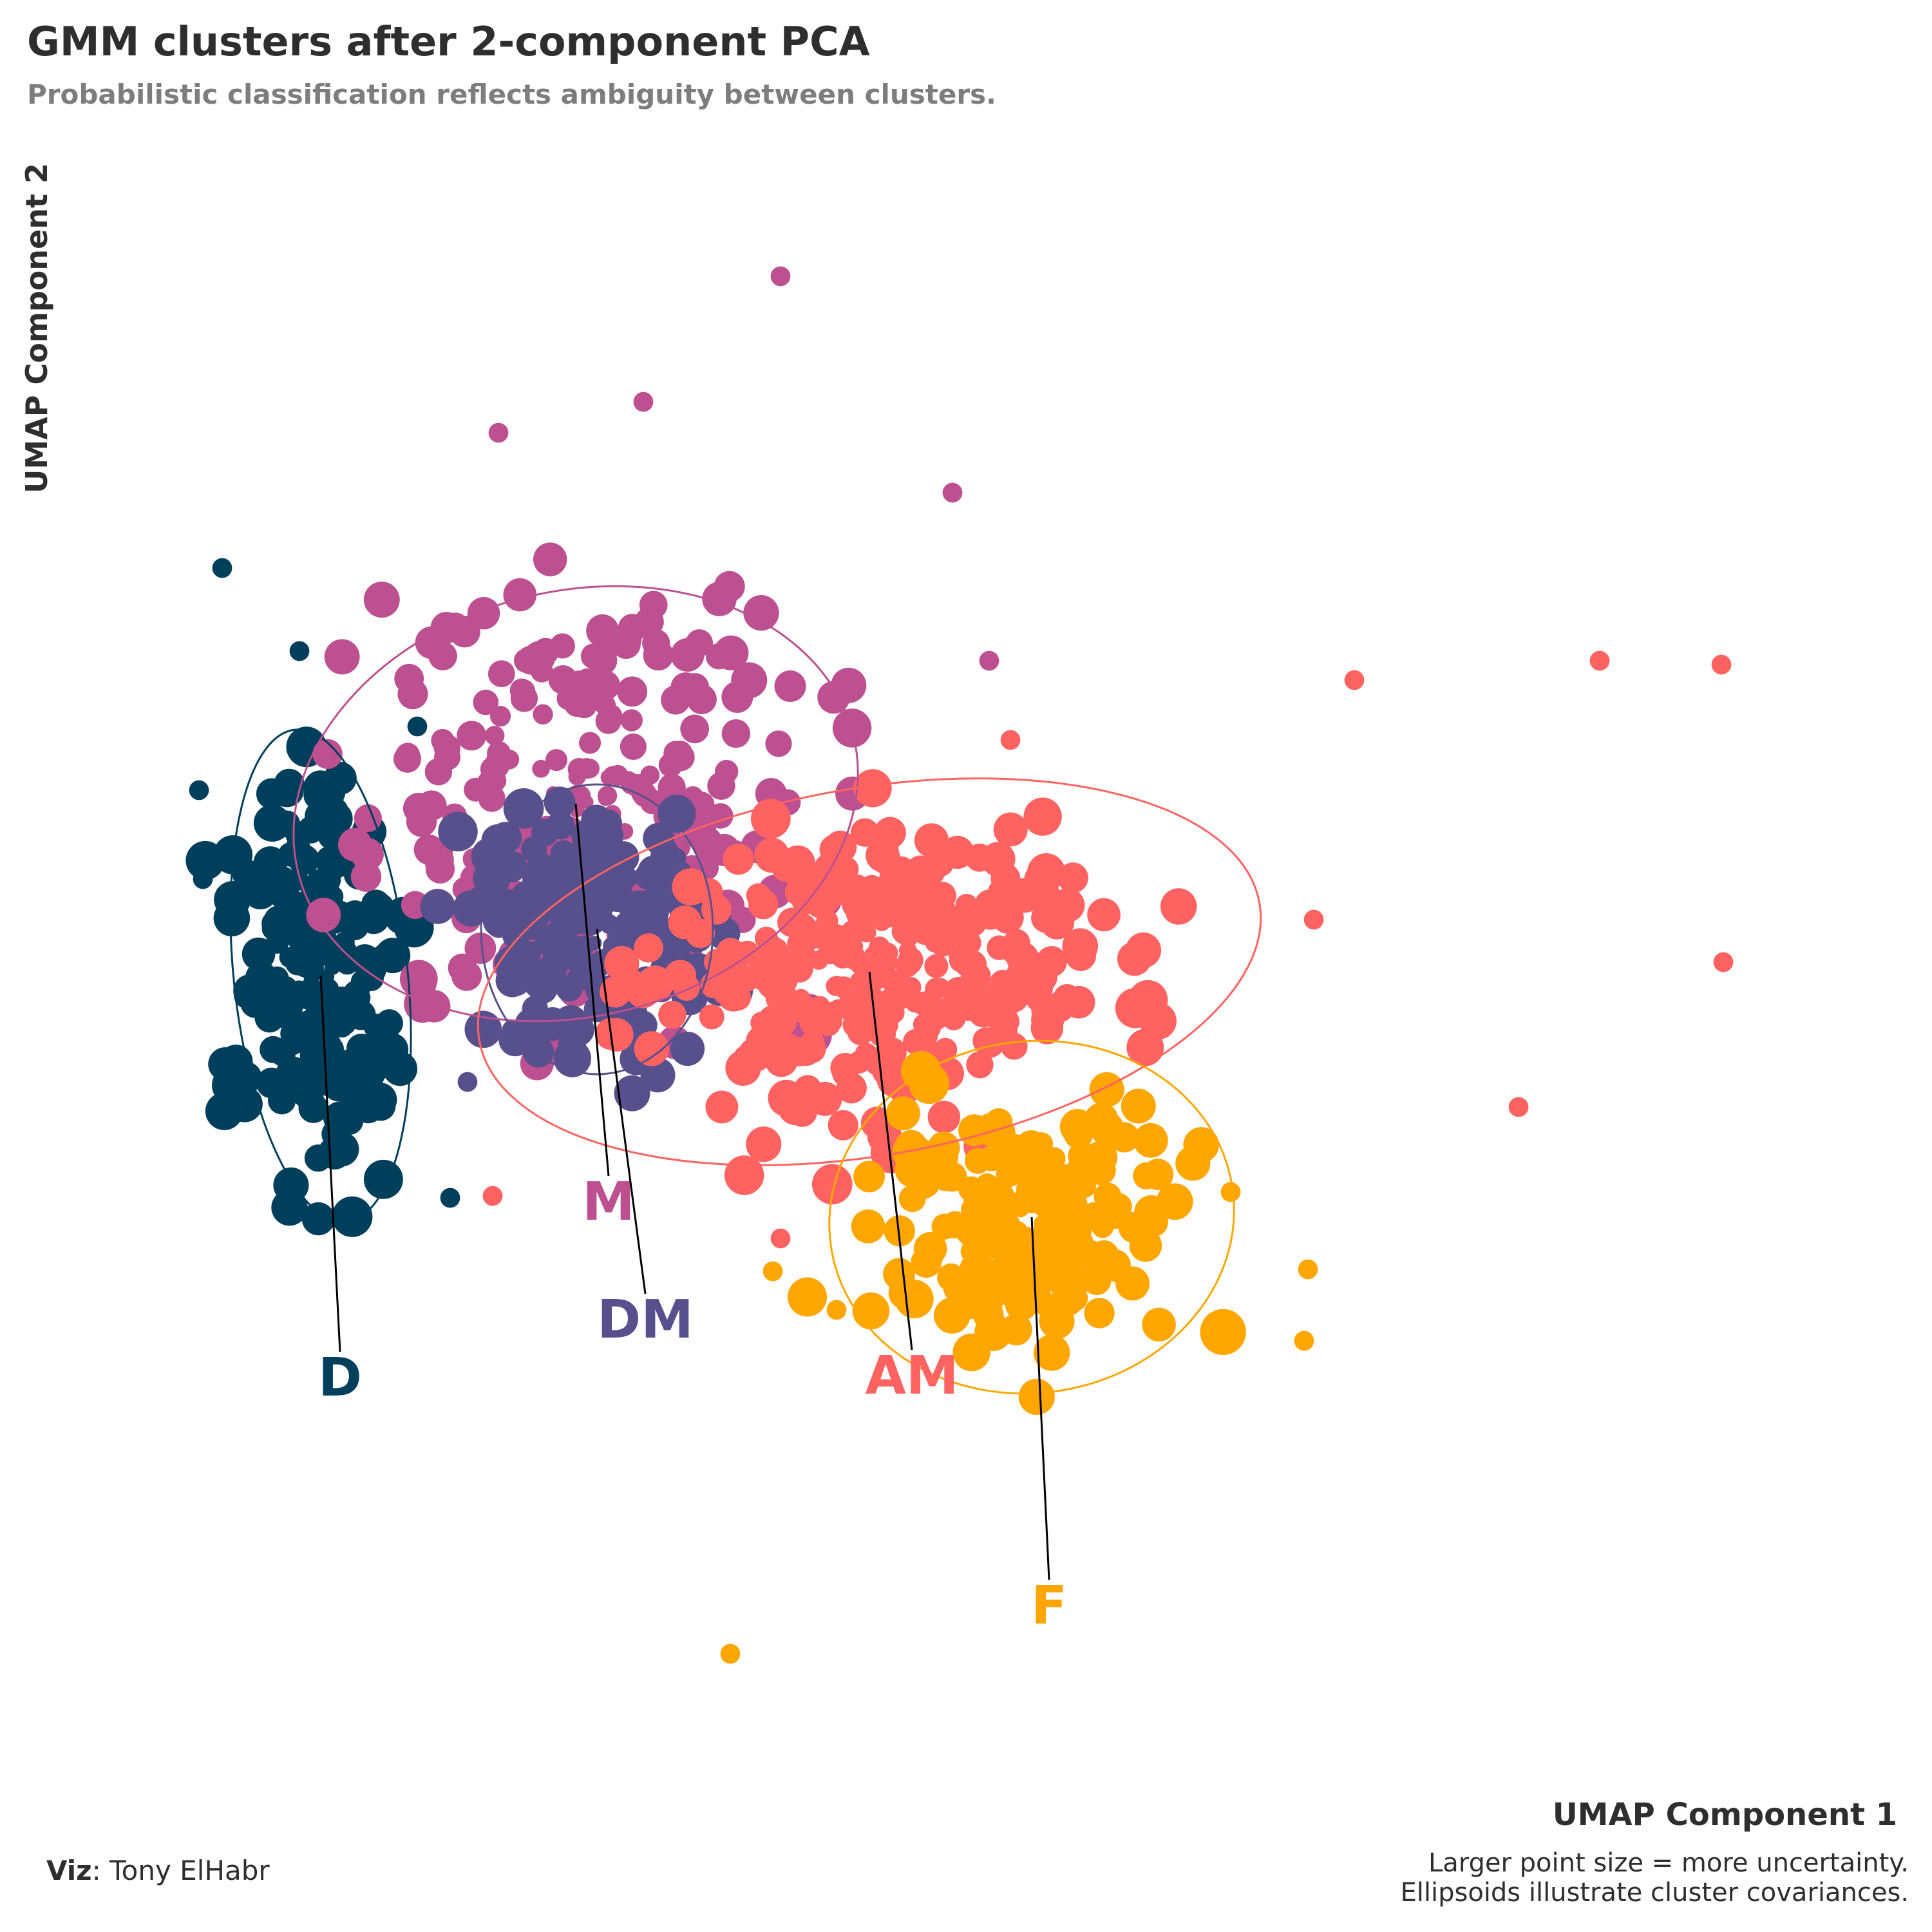 The image size is (1932, 1932). What do you see at coordinates (1669, 1863) in the screenshot?
I see `note-line-size: Larger point size = more uncertainty.` at bounding box center [1669, 1863].